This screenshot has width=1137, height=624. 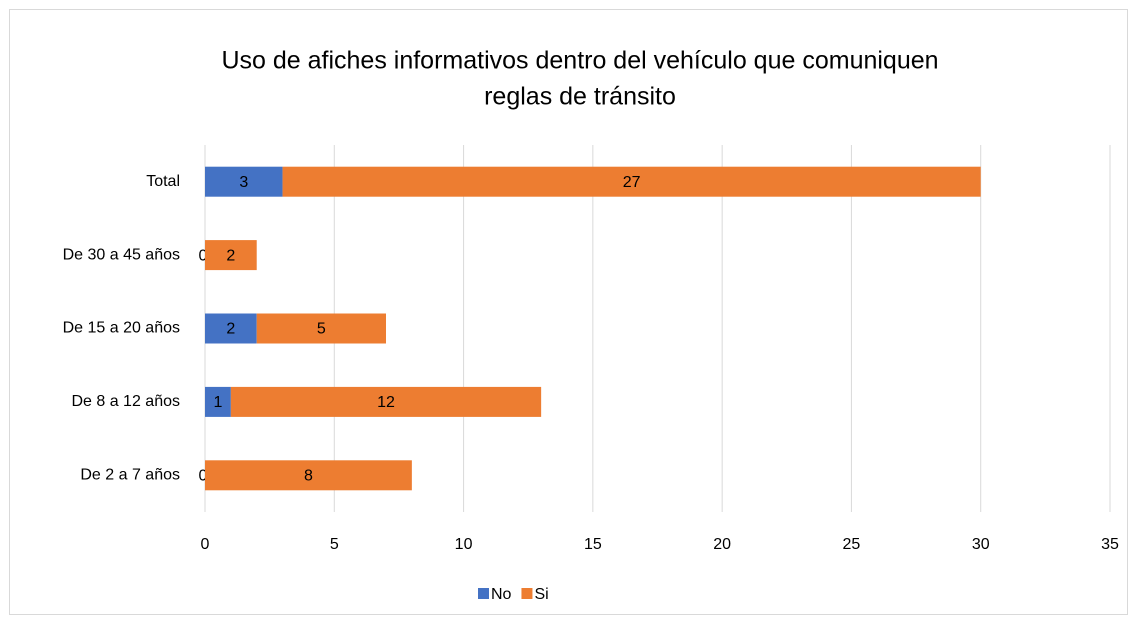 What do you see at coordinates (130, 475) in the screenshot?
I see `y-tick-label: De 2 a 7 años` at bounding box center [130, 475].